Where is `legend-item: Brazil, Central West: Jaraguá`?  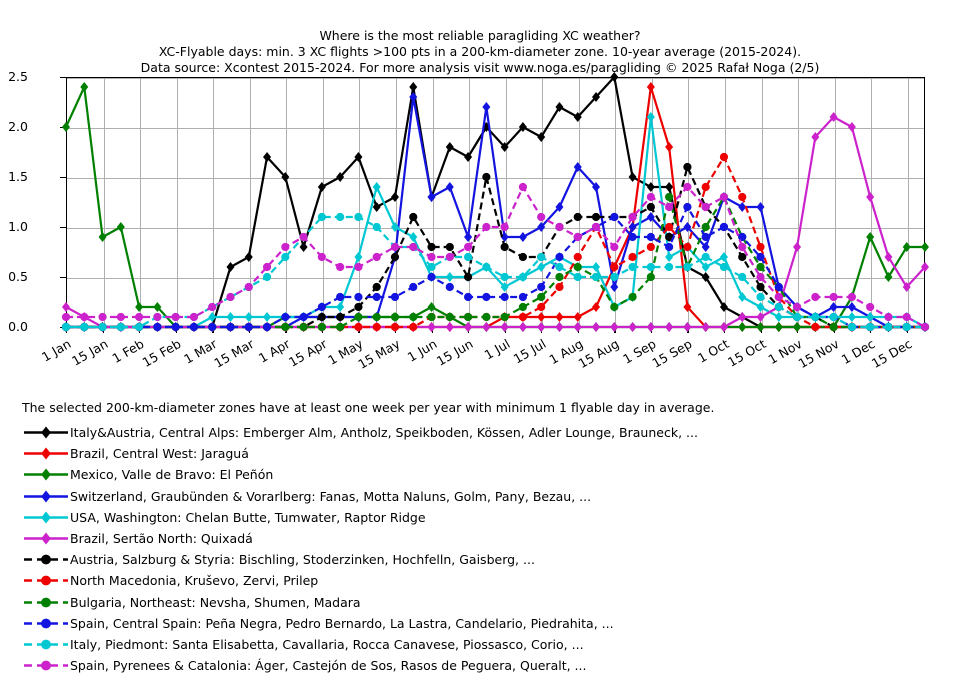
legend-item: Brazil, Central West: Jaraguá is located at coordinates (487, 453).